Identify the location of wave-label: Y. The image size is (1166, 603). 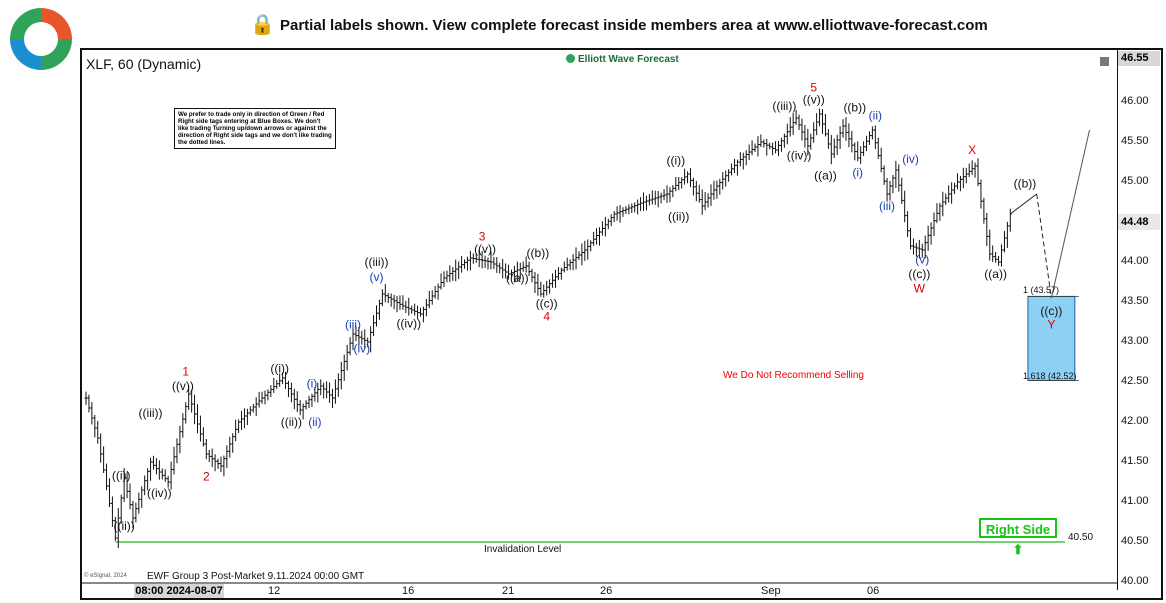
(1051, 324).